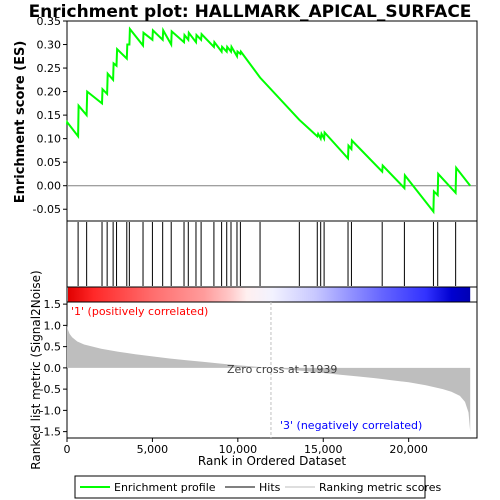 The height and width of the screenshot is (500, 500). I want to click on metric-y-tick-label: 0.0, so click(53, 368).